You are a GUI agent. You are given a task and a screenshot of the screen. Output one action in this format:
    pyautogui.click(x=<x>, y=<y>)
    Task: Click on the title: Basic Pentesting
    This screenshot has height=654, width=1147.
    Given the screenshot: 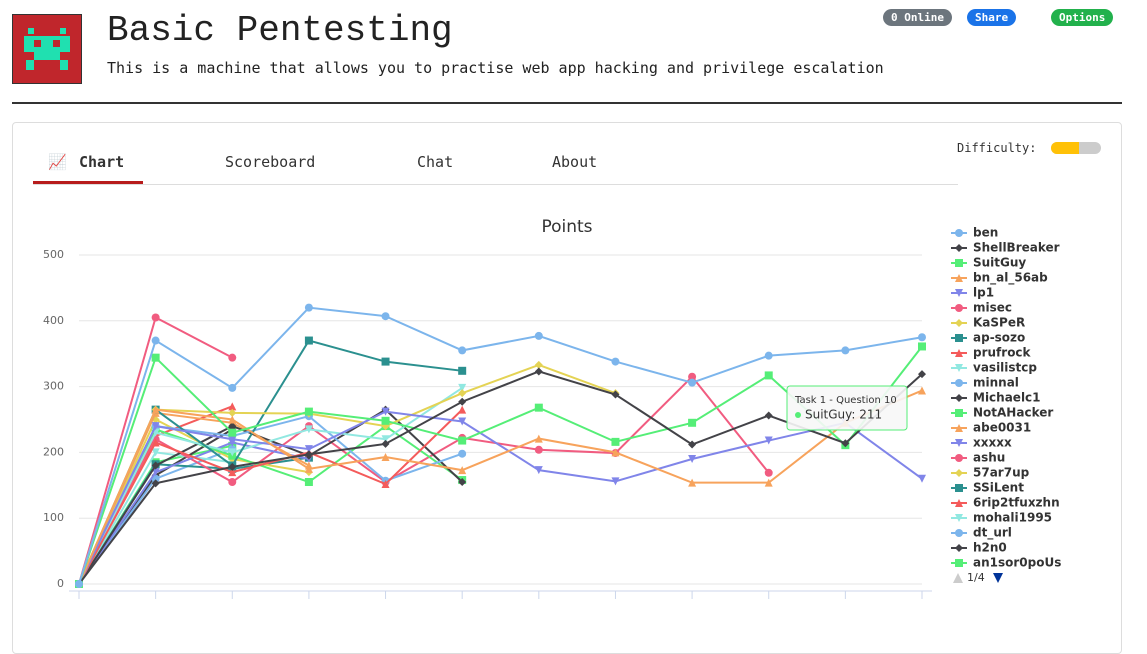 What is the action you would take?
    pyautogui.click(x=280, y=30)
    